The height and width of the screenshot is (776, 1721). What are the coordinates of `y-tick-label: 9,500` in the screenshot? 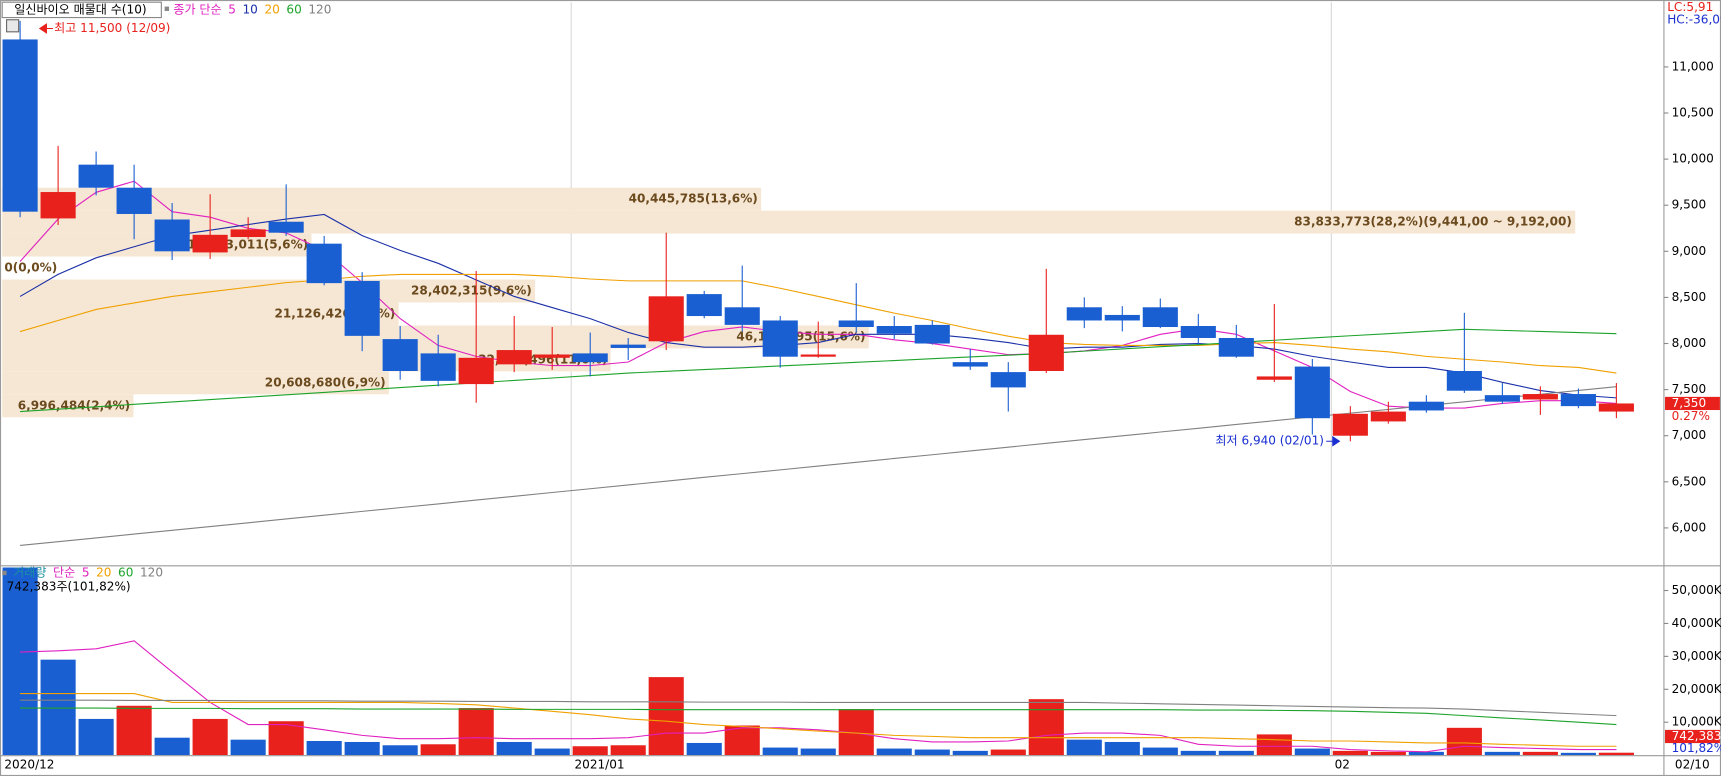 It's located at (1689, 205).